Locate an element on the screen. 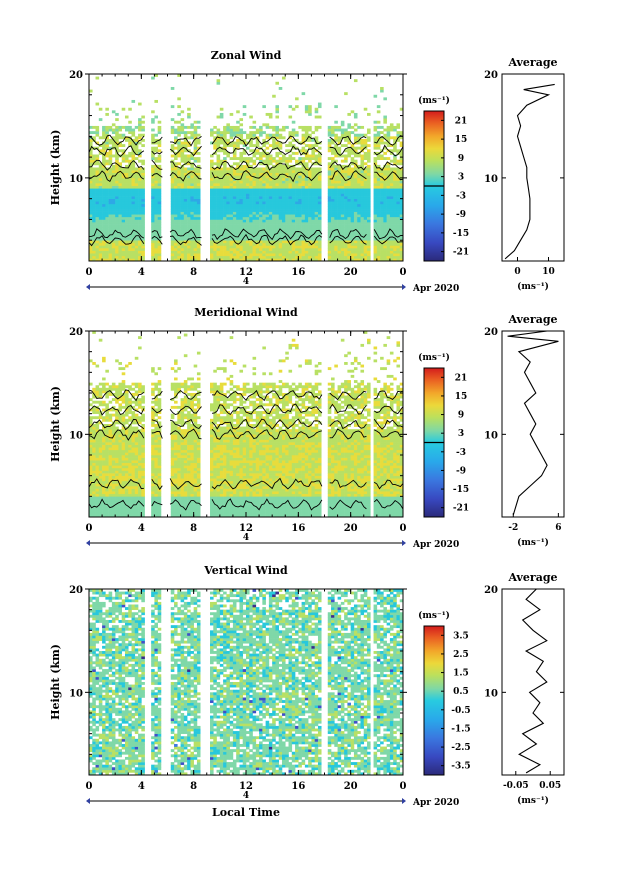 This screenshot has width=622, height=873. x-tick-label: 12 is located at coordinates (246, 272).